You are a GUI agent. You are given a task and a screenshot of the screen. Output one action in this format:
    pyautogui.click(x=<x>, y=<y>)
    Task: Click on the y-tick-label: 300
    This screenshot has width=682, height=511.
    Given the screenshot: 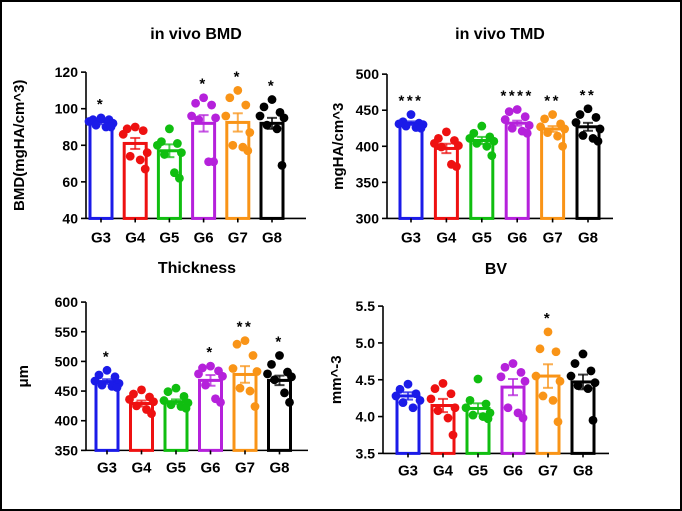 What is the action you would take?
    pyautogui.click(x=368, y=218)
    